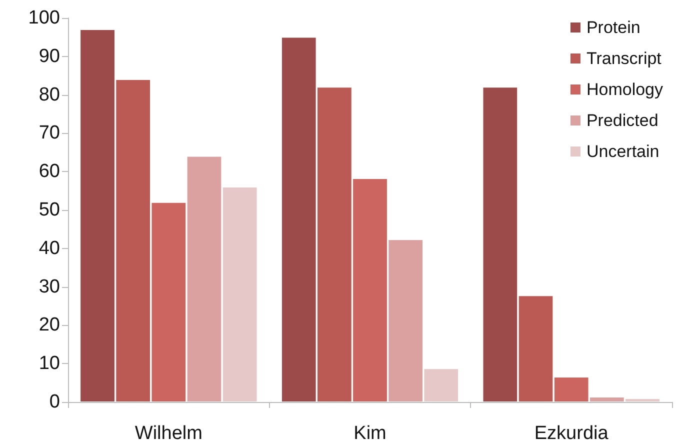 This screenshot has width=676, height=443. Describe the element at coordinates (613, 27) in the screenshot. I see `legend-label: Protein` at that location.